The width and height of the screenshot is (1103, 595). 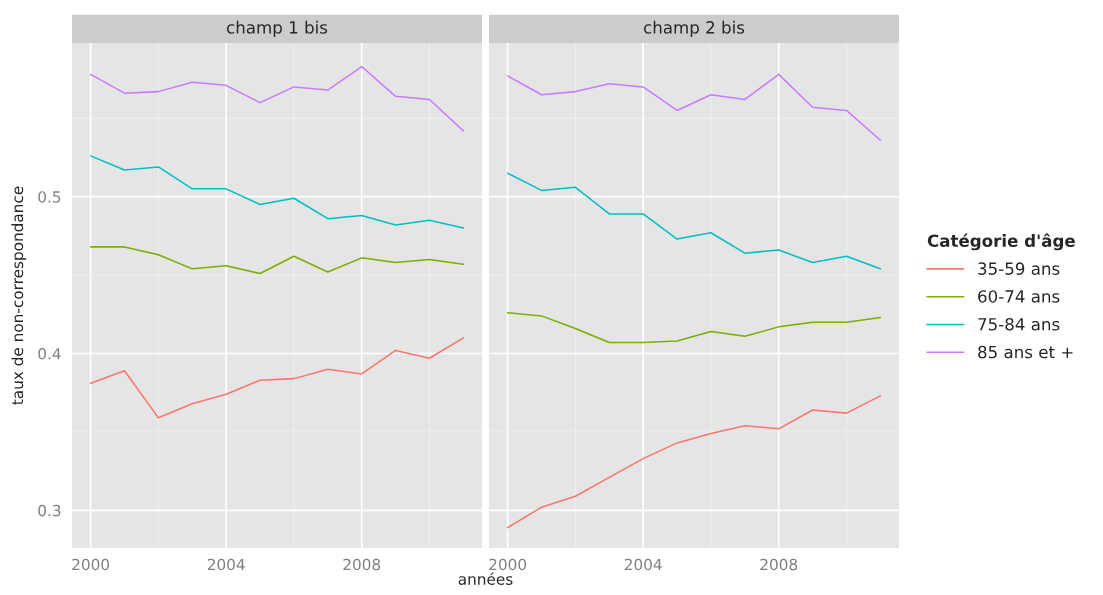 What do you see at coordinates (1025, 352) in the screenshot?
I see `legend-label: 85 ans et +` at bounding box center [1025, 352].